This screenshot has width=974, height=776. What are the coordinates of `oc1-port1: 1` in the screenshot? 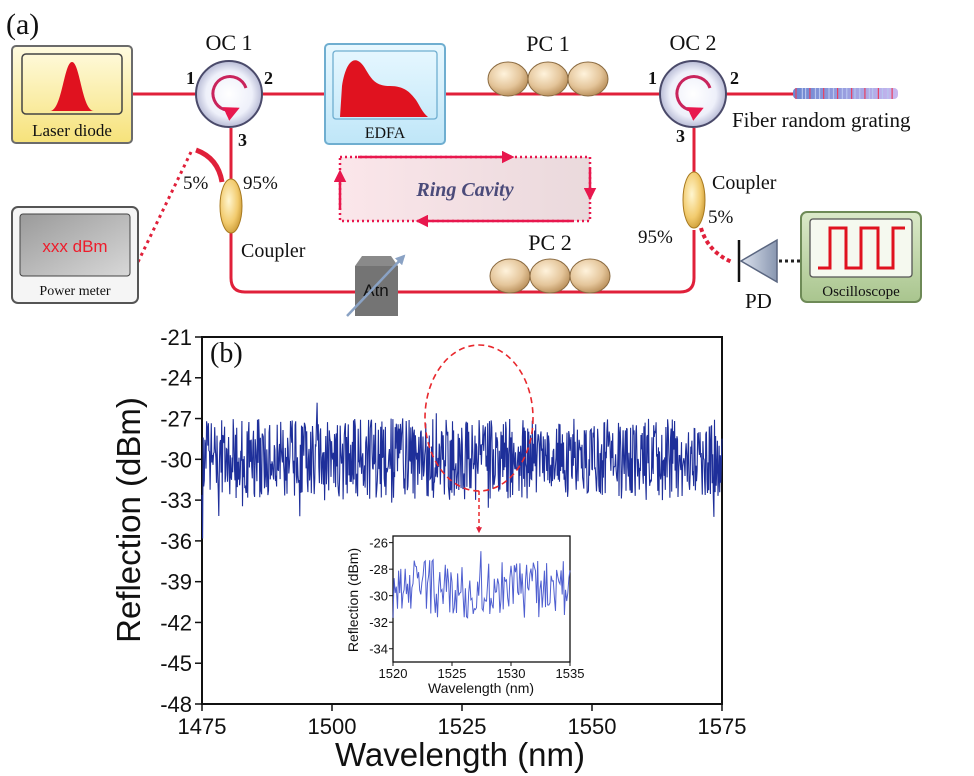 It's located at (190, 78).